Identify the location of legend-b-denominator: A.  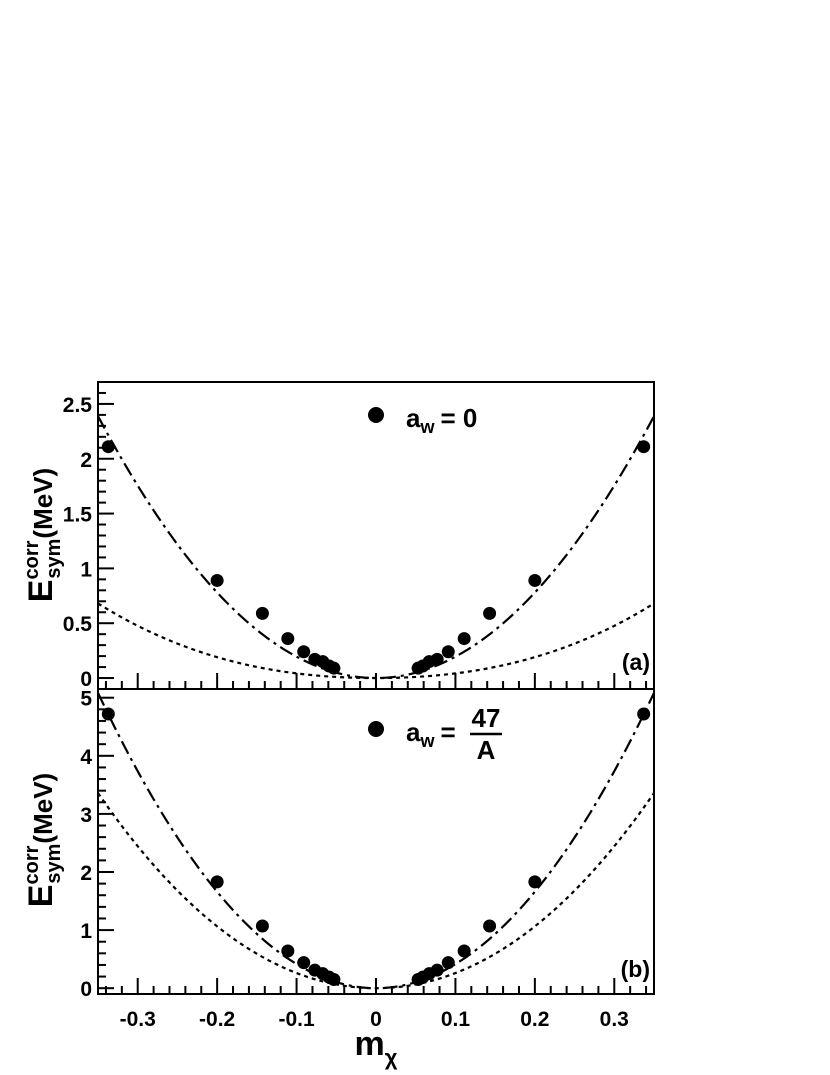
(486, 750).